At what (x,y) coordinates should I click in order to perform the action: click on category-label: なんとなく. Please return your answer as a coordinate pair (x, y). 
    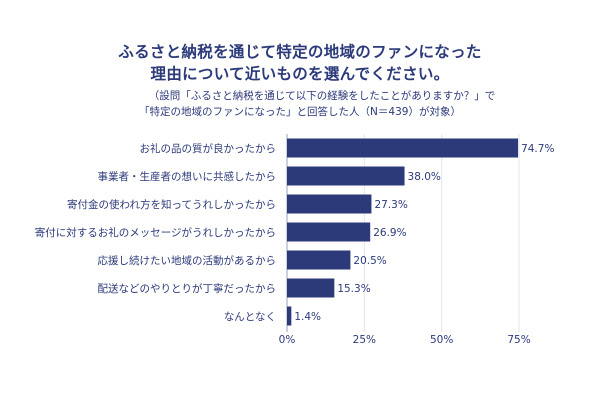
    Looking at the image, I should click on (250, 317).